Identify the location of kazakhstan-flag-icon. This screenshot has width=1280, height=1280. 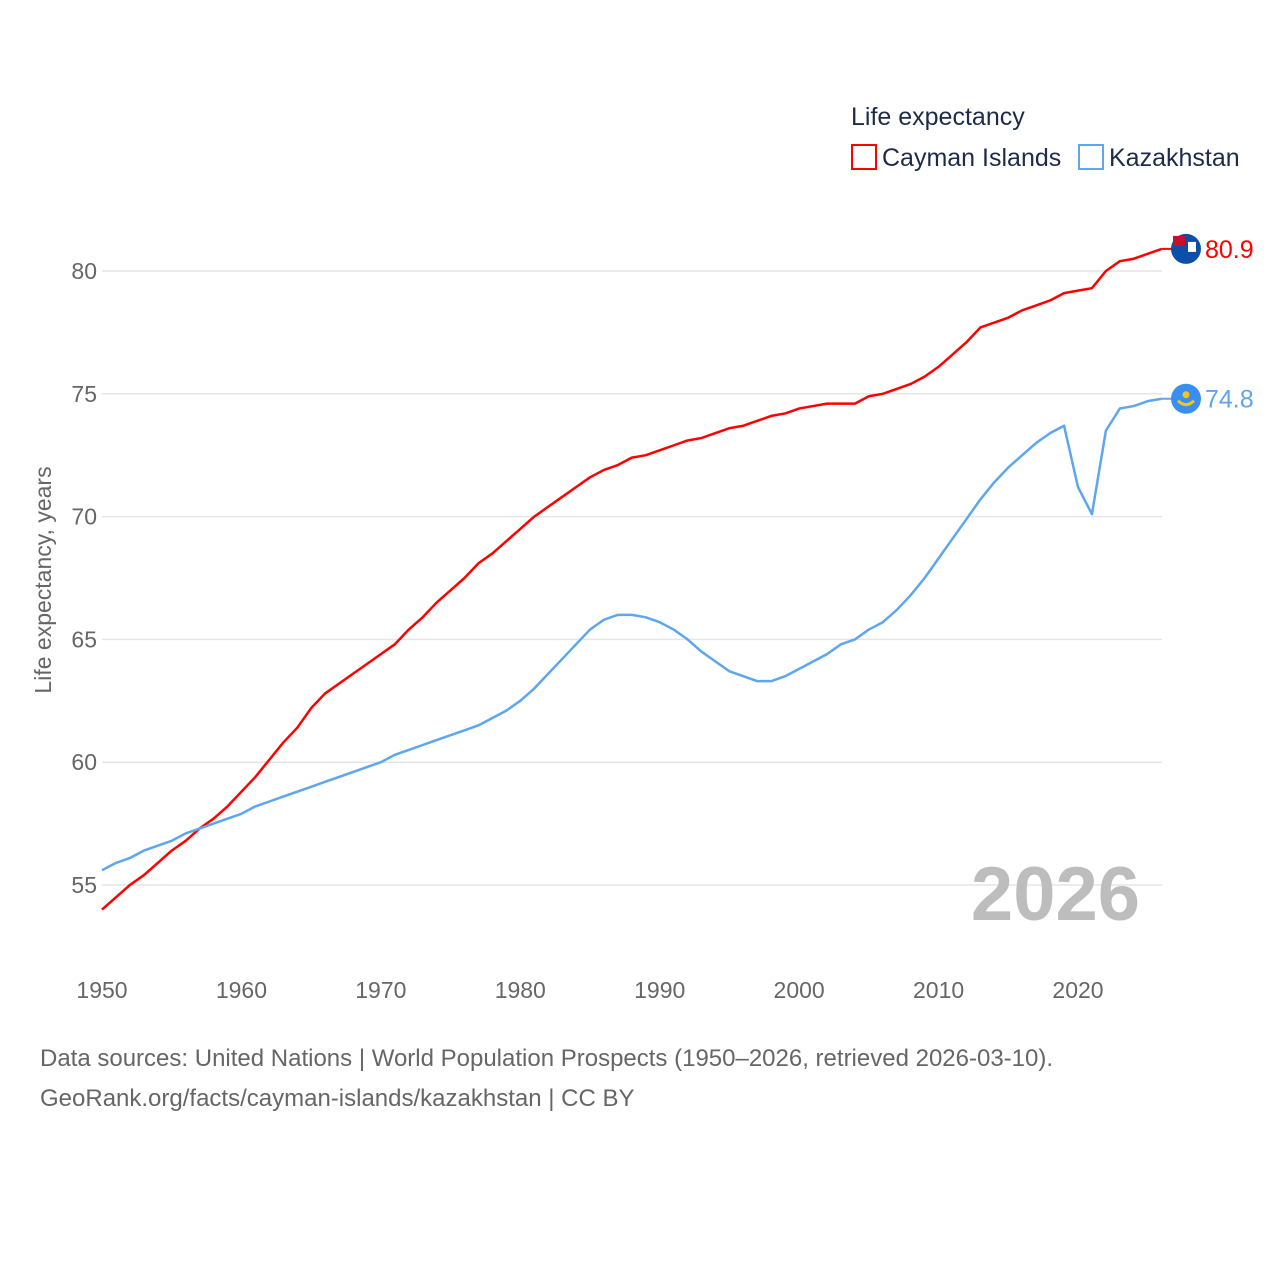
(1186, 398).